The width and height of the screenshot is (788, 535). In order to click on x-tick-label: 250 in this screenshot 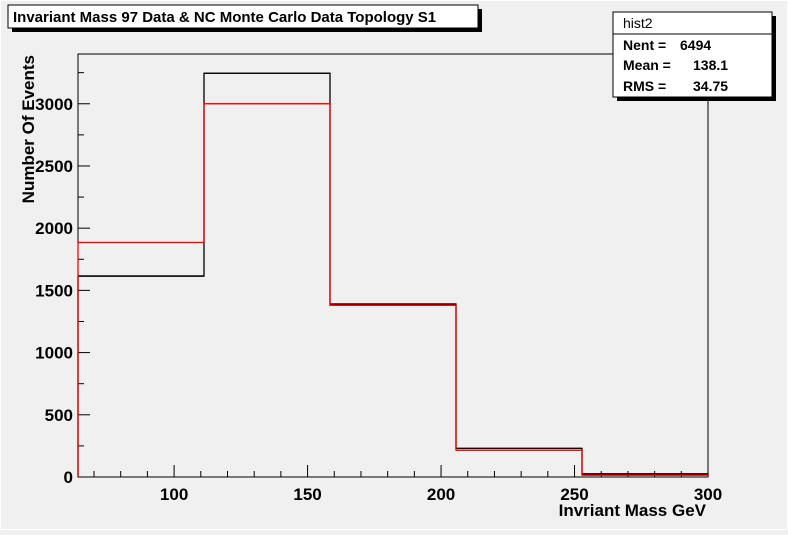, I will do `click(574, 494)`.